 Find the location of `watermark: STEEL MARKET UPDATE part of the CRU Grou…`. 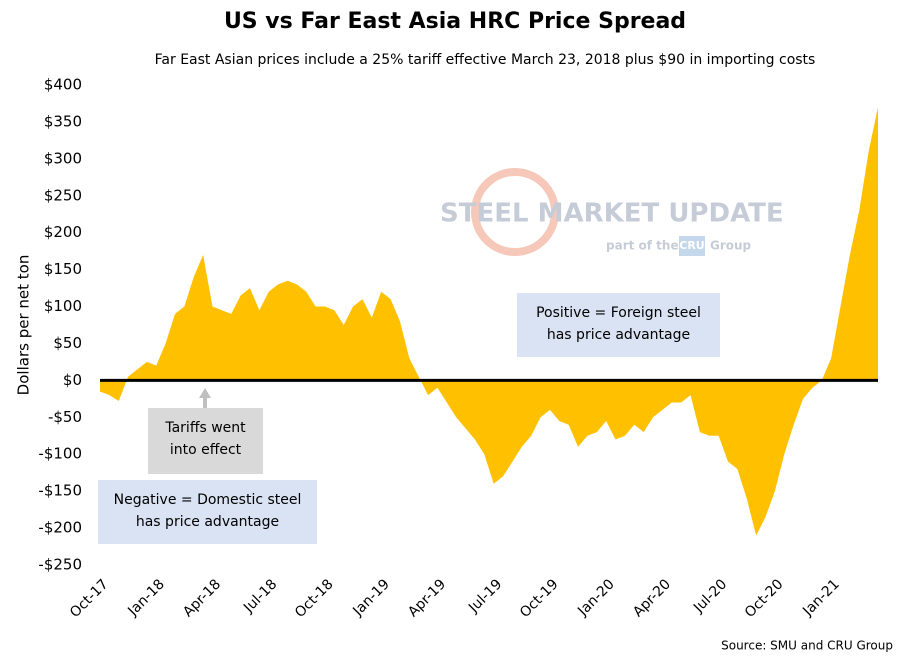

watermark: STEEL MARKET UPDATE part of the CRU Grou… is located at coordinates (612, 212).